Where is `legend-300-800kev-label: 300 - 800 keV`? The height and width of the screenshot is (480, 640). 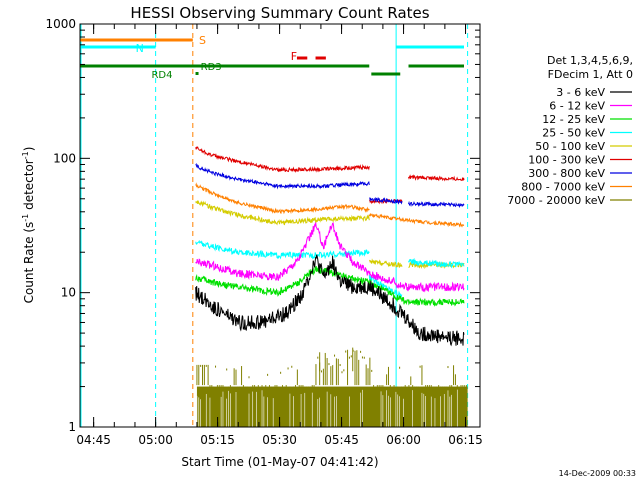 legend-300-800kev-label: 300 - 800 keV is located at coordinates (566, 173).